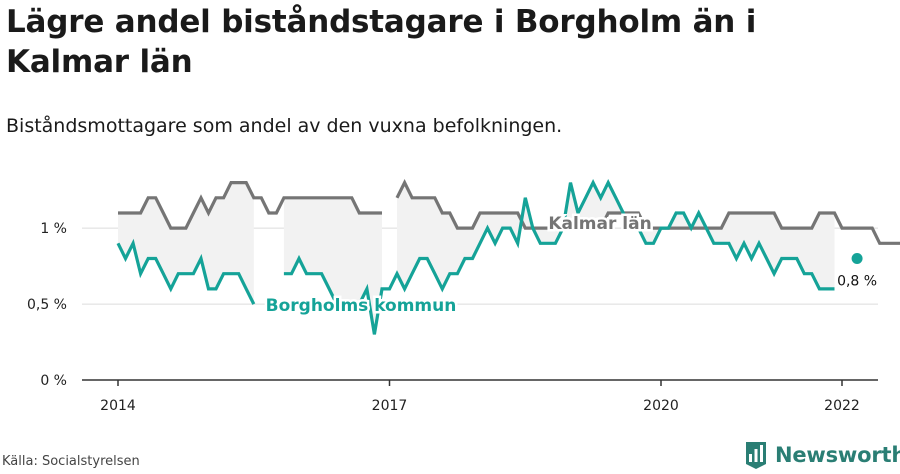 The height and width of the screenshot is (474, 900). Describe the element at coordinates (71, 461) in the screenshot. I see `source-note: Källa: Socialstyrelsen` at that location.